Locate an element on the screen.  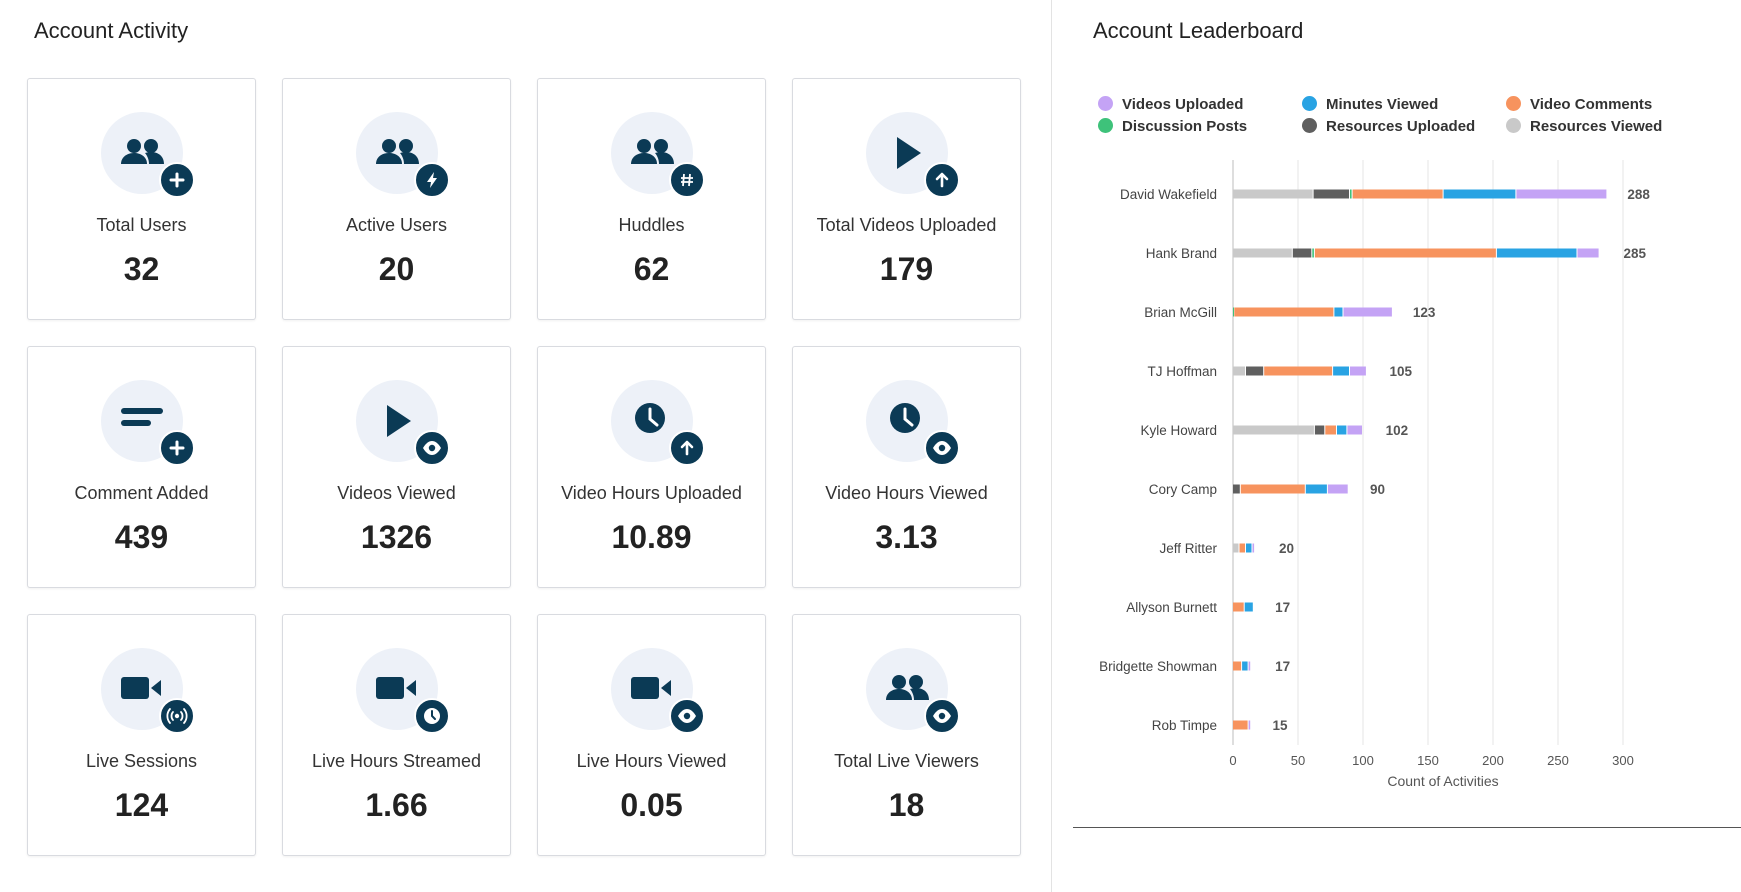
stat-label: Huddles is located at coordinates (651, 225).